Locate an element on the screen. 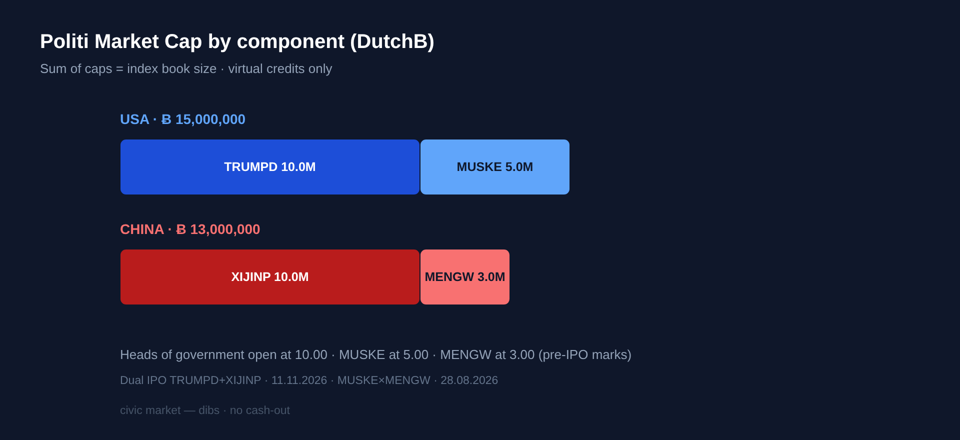  chart-title: Politi Market Cap by component (DutchB) is located at coordinates (237, 42).